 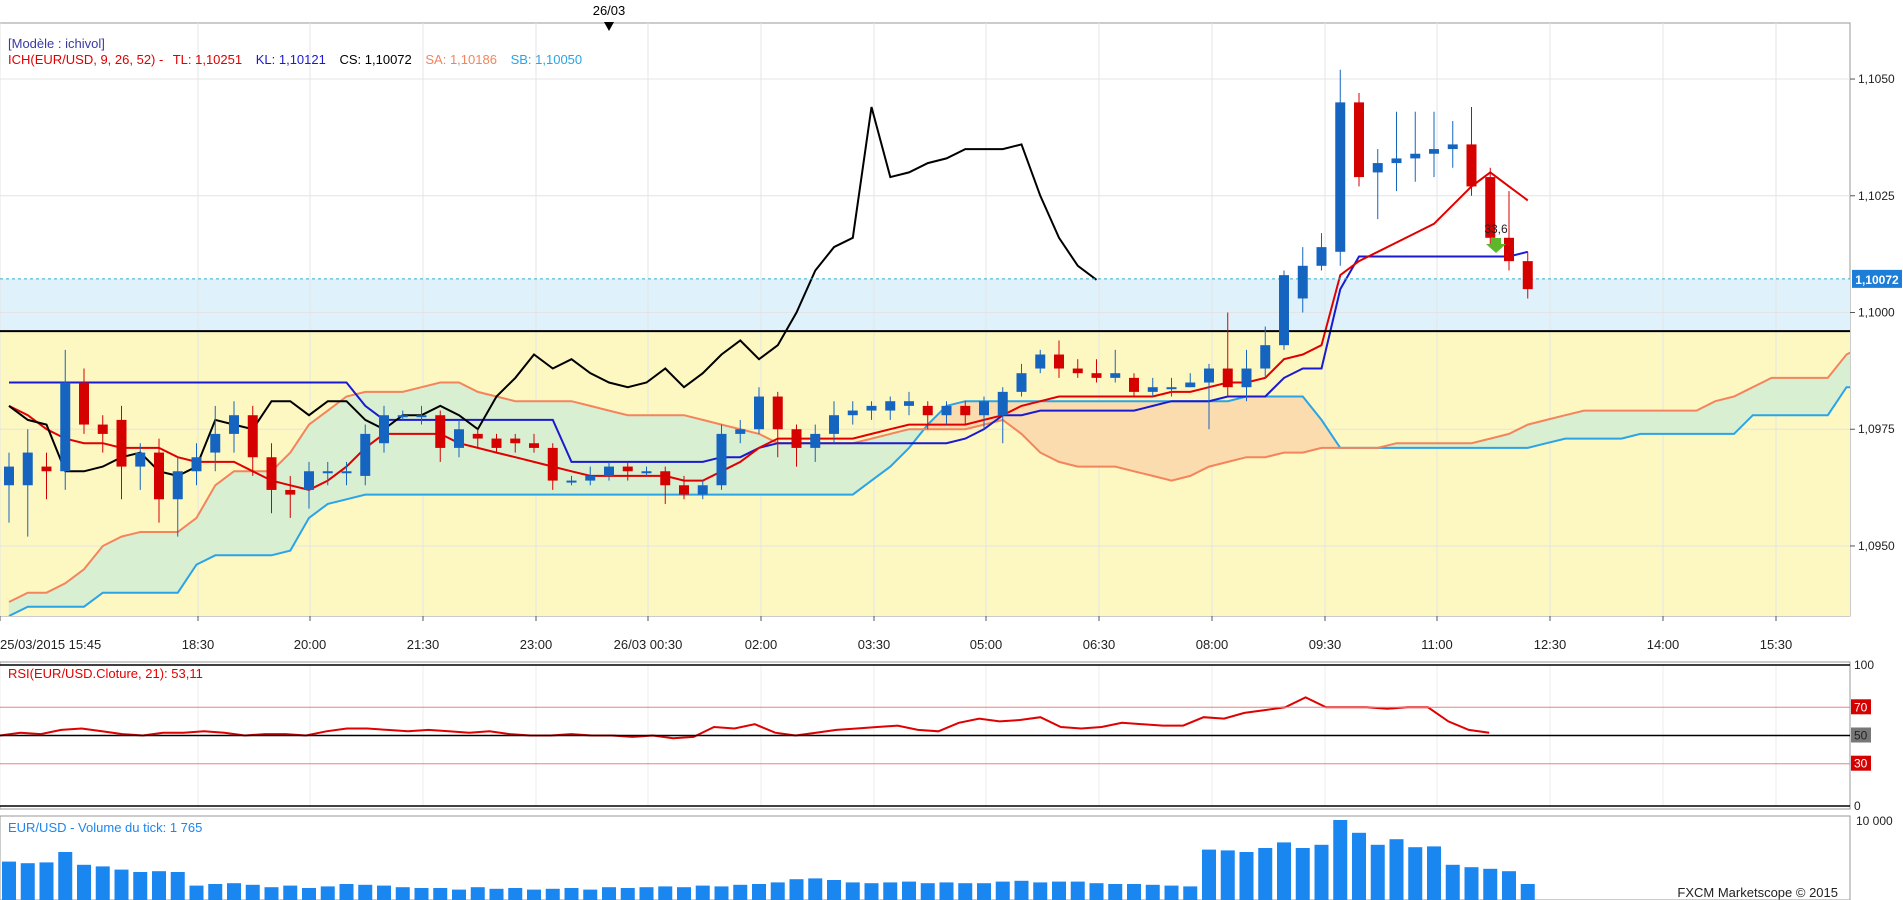 What do you see at coordinates (1876, 312) in the screenshot?
I see `price-tick-label: 1,1000` at bounding box center [1876, 312].